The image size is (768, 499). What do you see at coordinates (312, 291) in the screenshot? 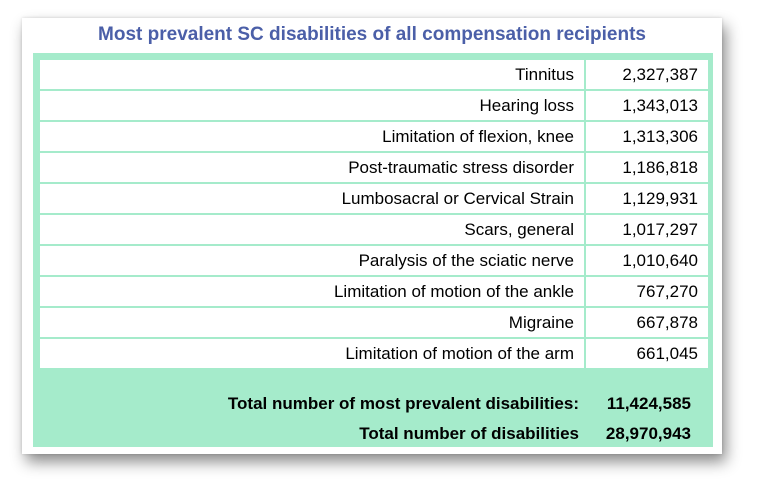
I see `row-label: Limitation of motion of the ankle` at bounding box center [312, 291].